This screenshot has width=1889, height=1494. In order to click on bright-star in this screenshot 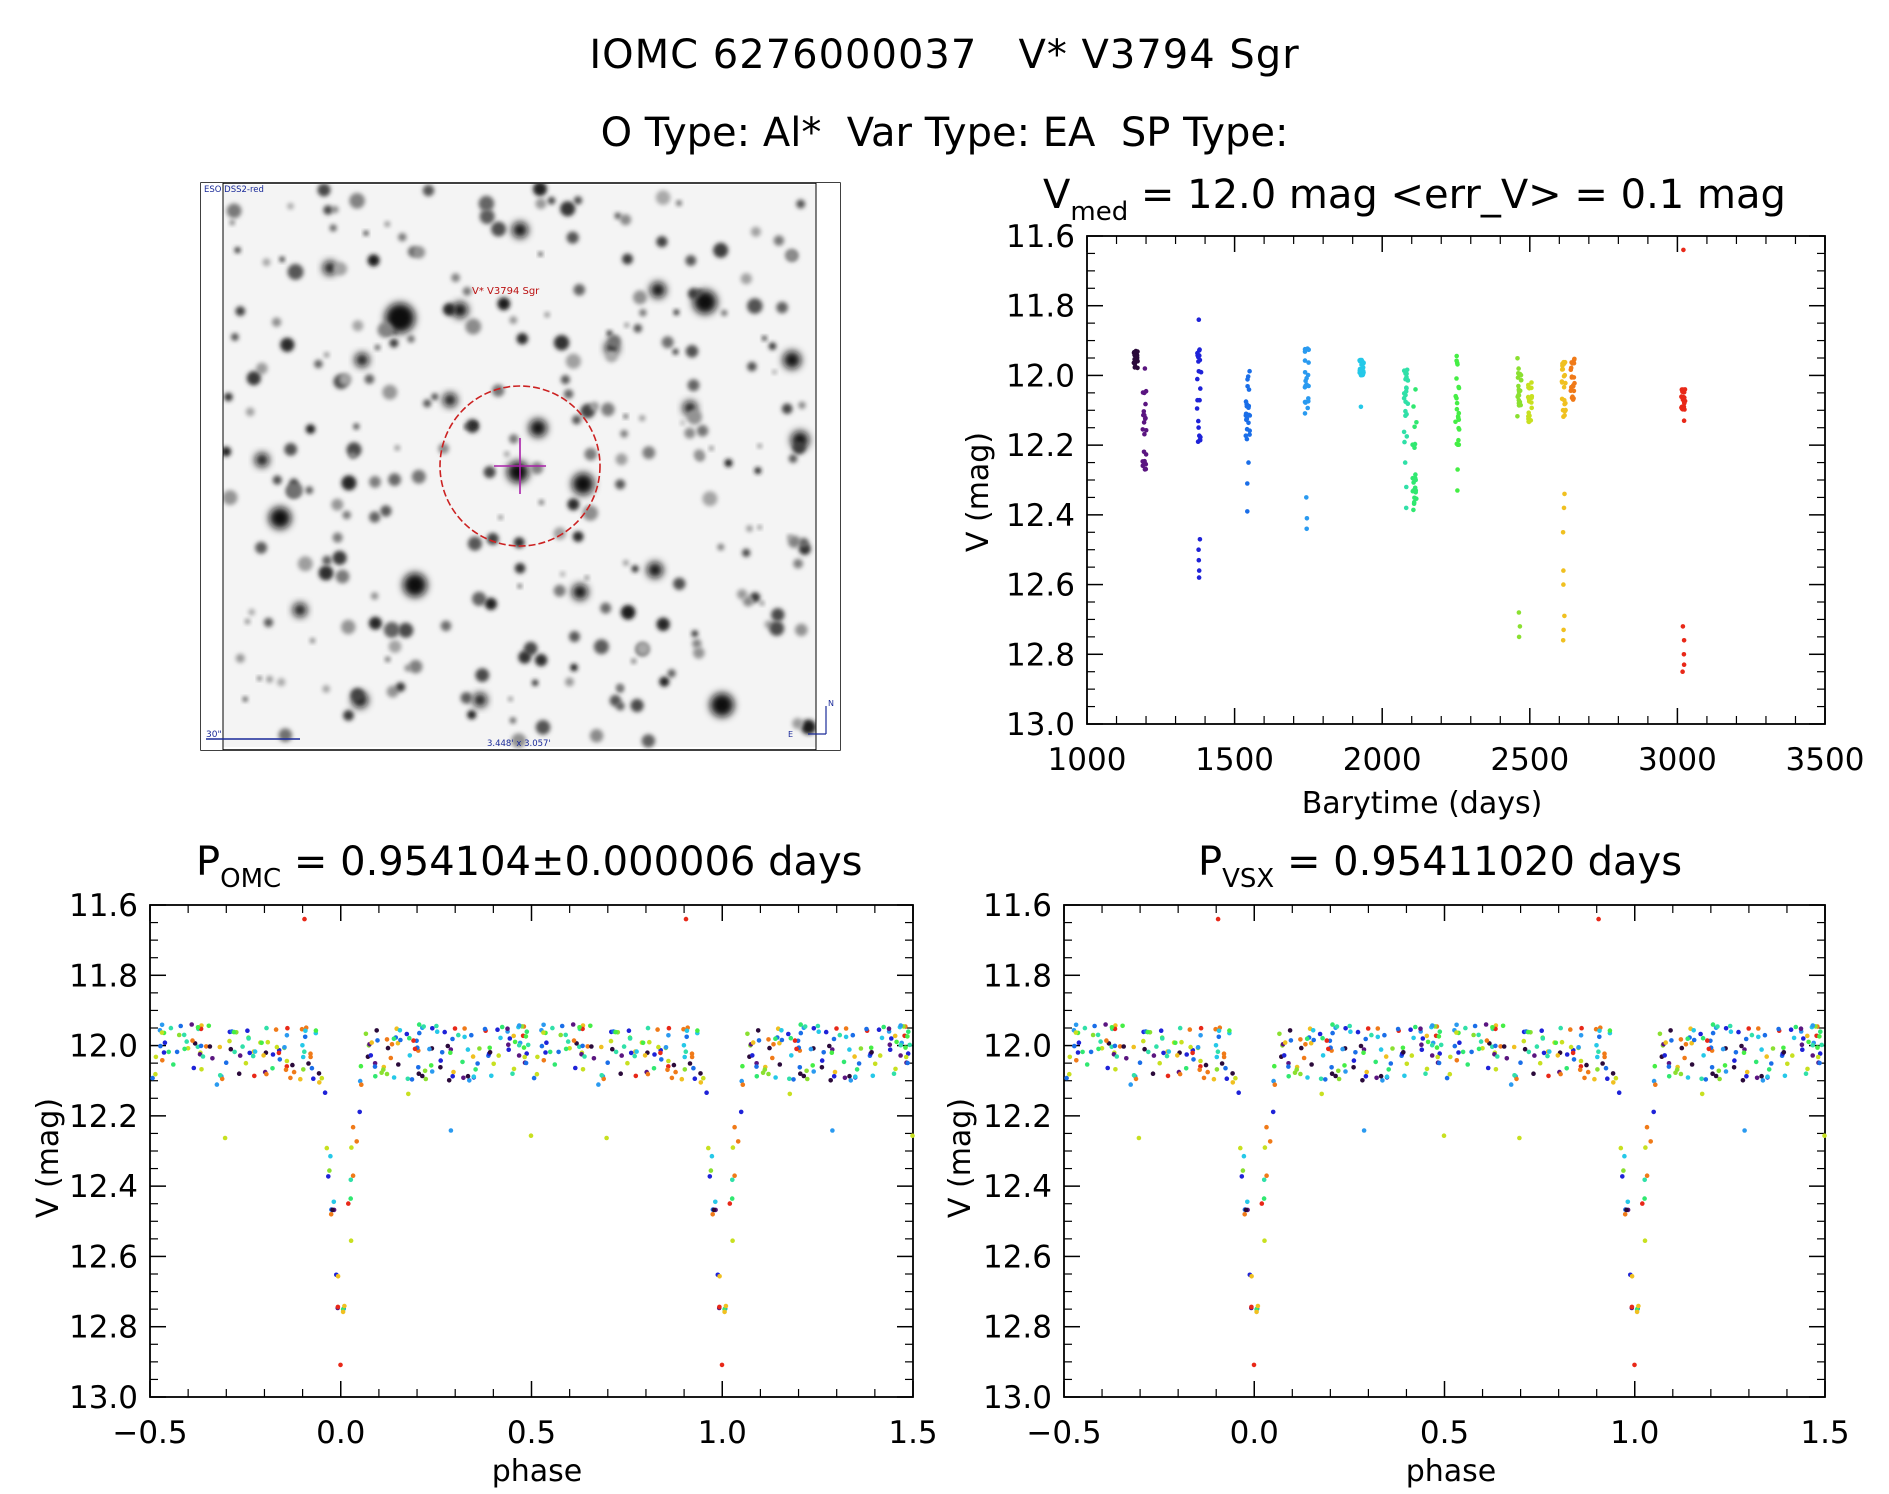, I will do `click(460, 310)`.